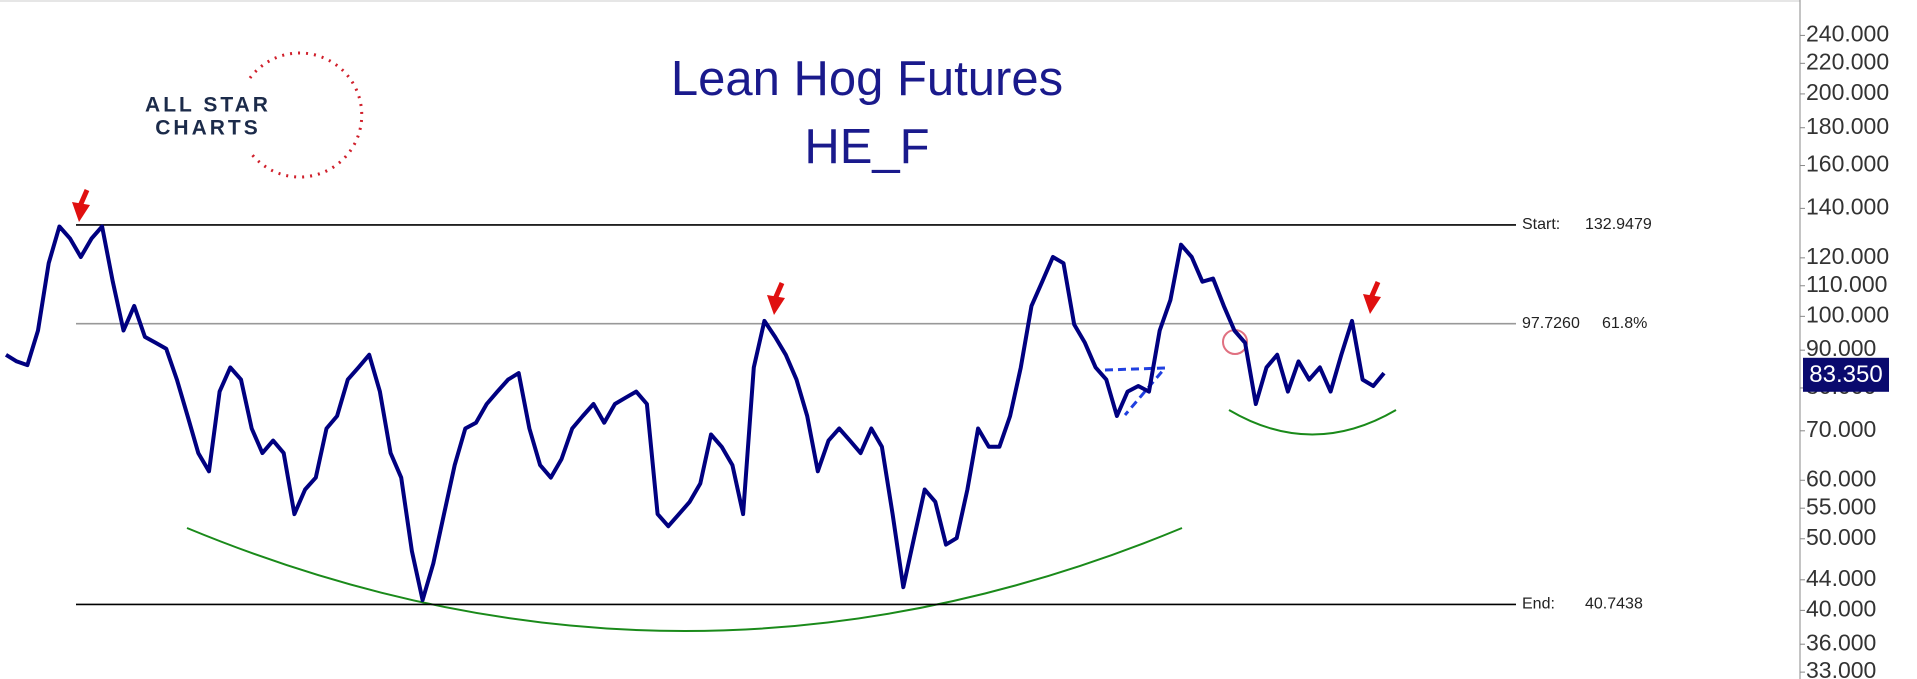 This screenshot has height=679, width=1917. I want to click on level-label: 132.9479, so click(1618, 224).